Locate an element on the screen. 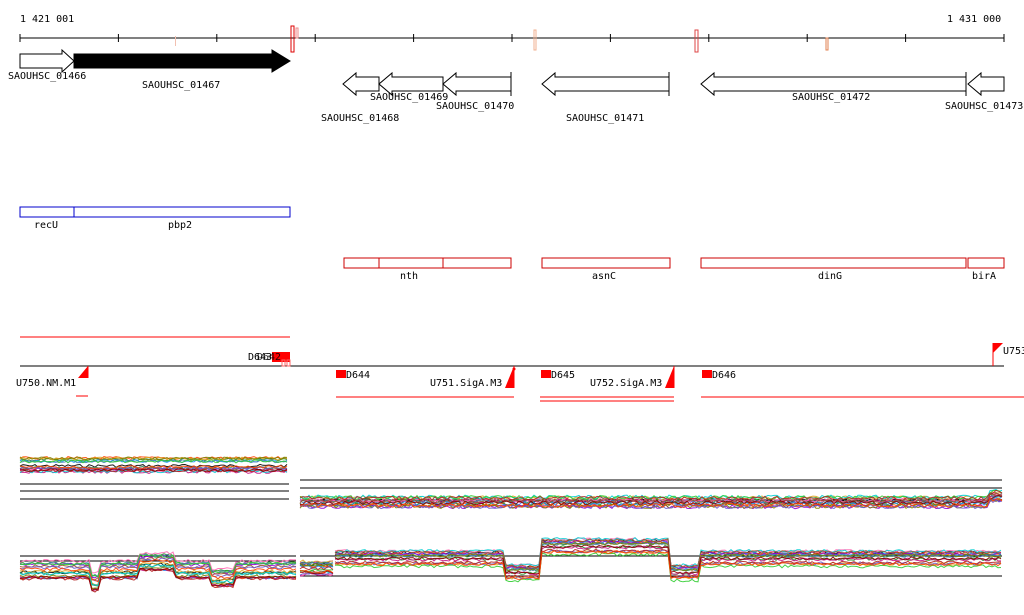 The image size is (1024, 615). gene-label: SAOUHSC_01471 is located at coordinates (605, 118).